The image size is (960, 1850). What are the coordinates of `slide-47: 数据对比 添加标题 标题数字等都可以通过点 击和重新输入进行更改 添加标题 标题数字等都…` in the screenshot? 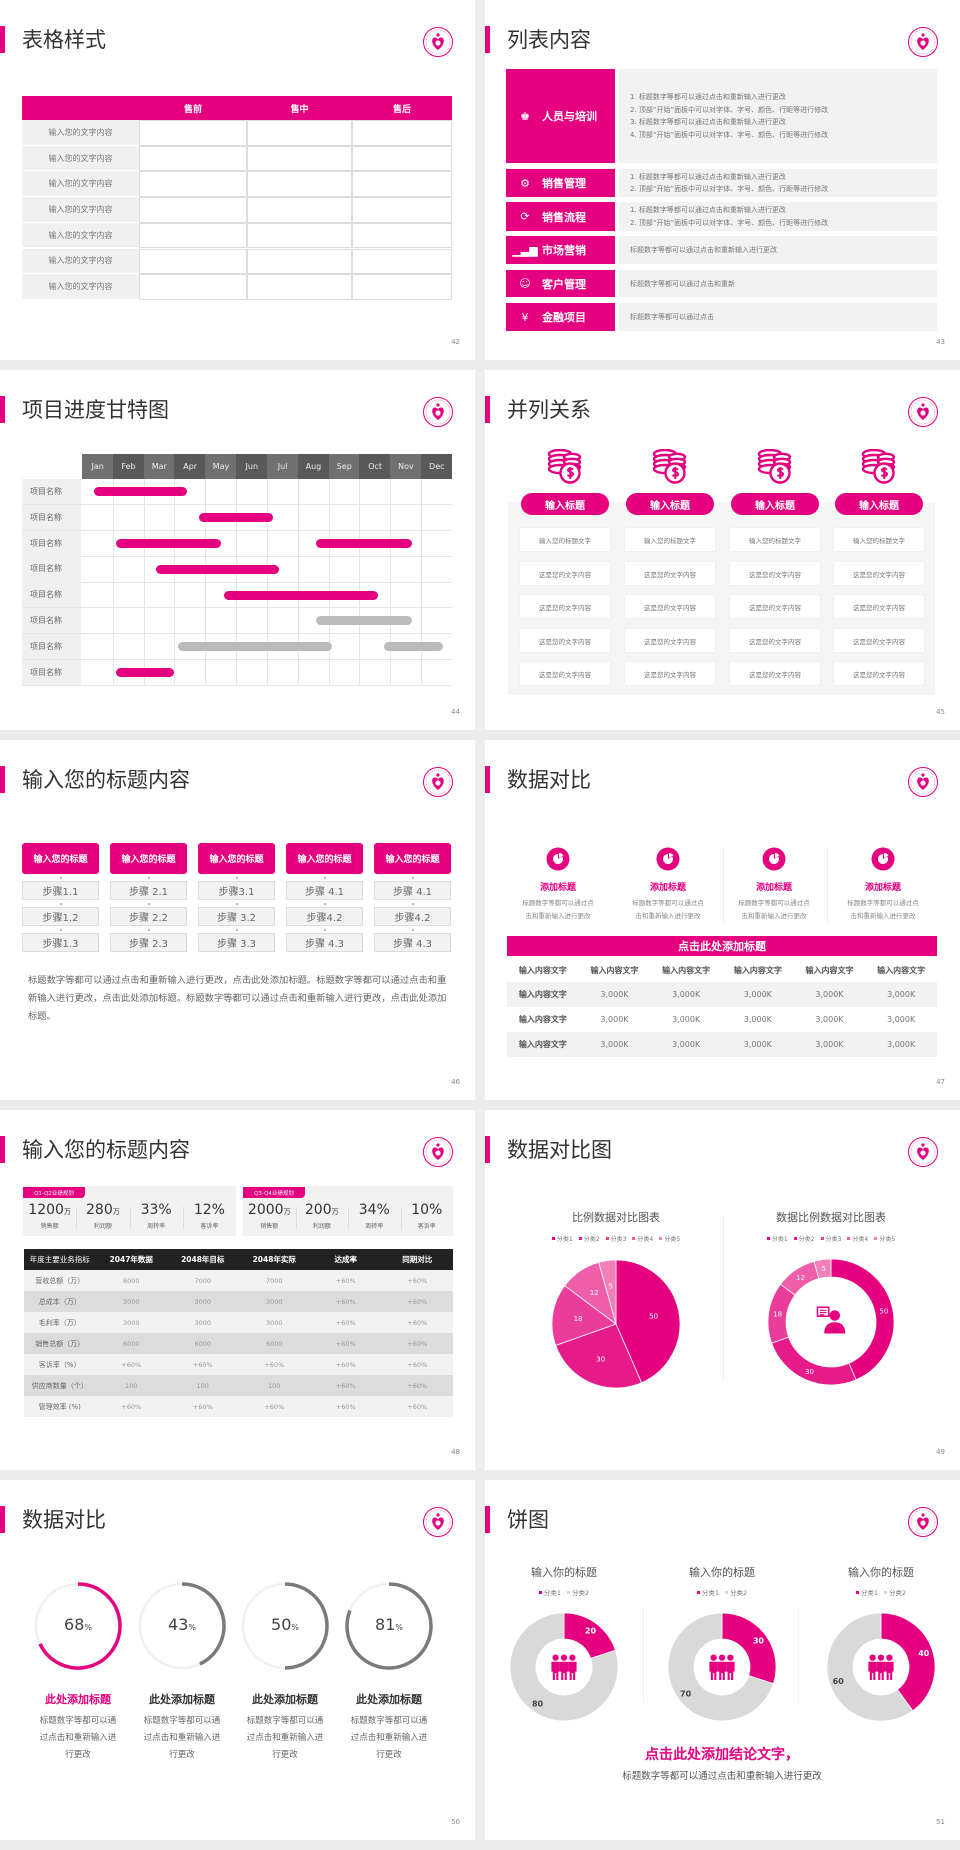 It's located at (722, 920).